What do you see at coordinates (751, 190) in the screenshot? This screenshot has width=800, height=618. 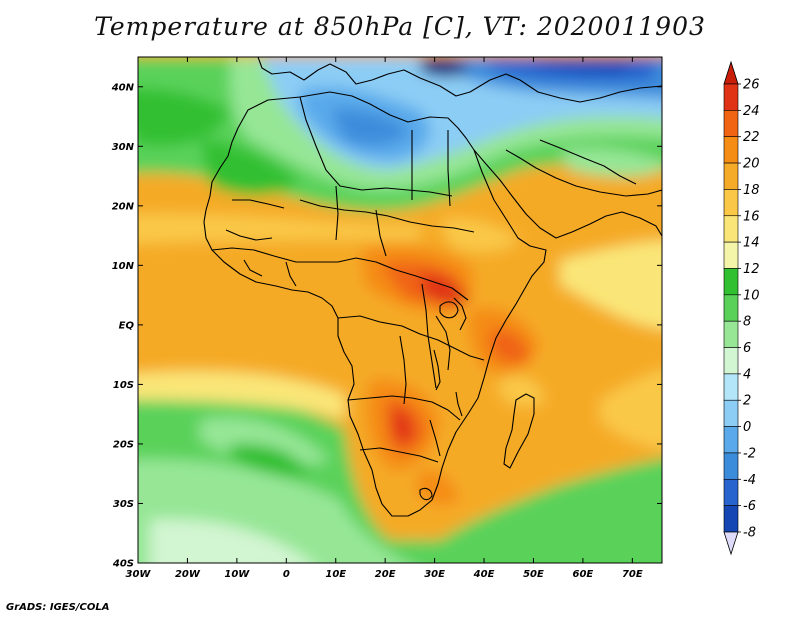 I see `colorbar-label: 18` at bounding box center [751, 190].